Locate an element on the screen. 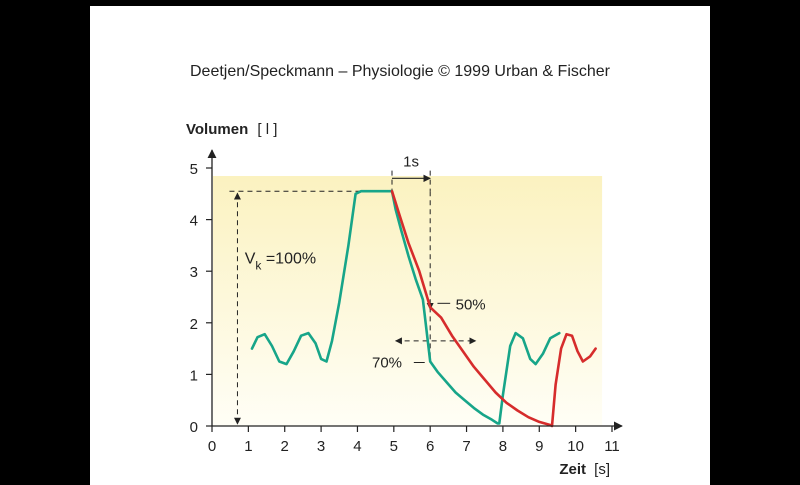 This screenshot has height=485, width=800. y-tick-label: 0 is located at coordinates (194, 427).